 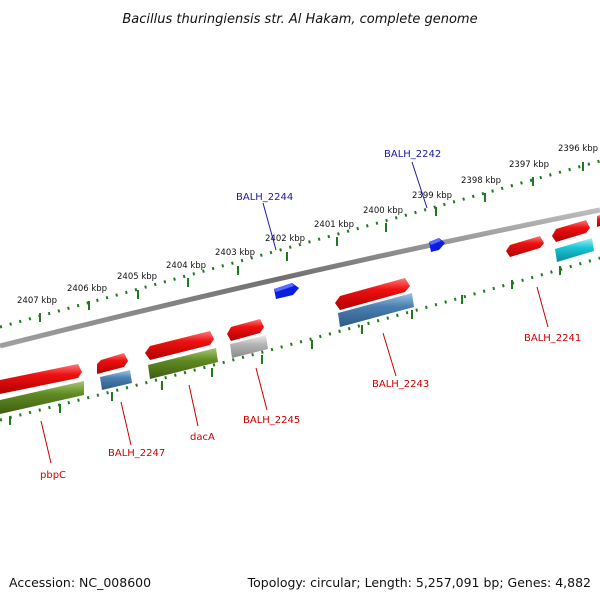 I want to click on kbp-label: 2405 kbp, so click(x=137, y=277).